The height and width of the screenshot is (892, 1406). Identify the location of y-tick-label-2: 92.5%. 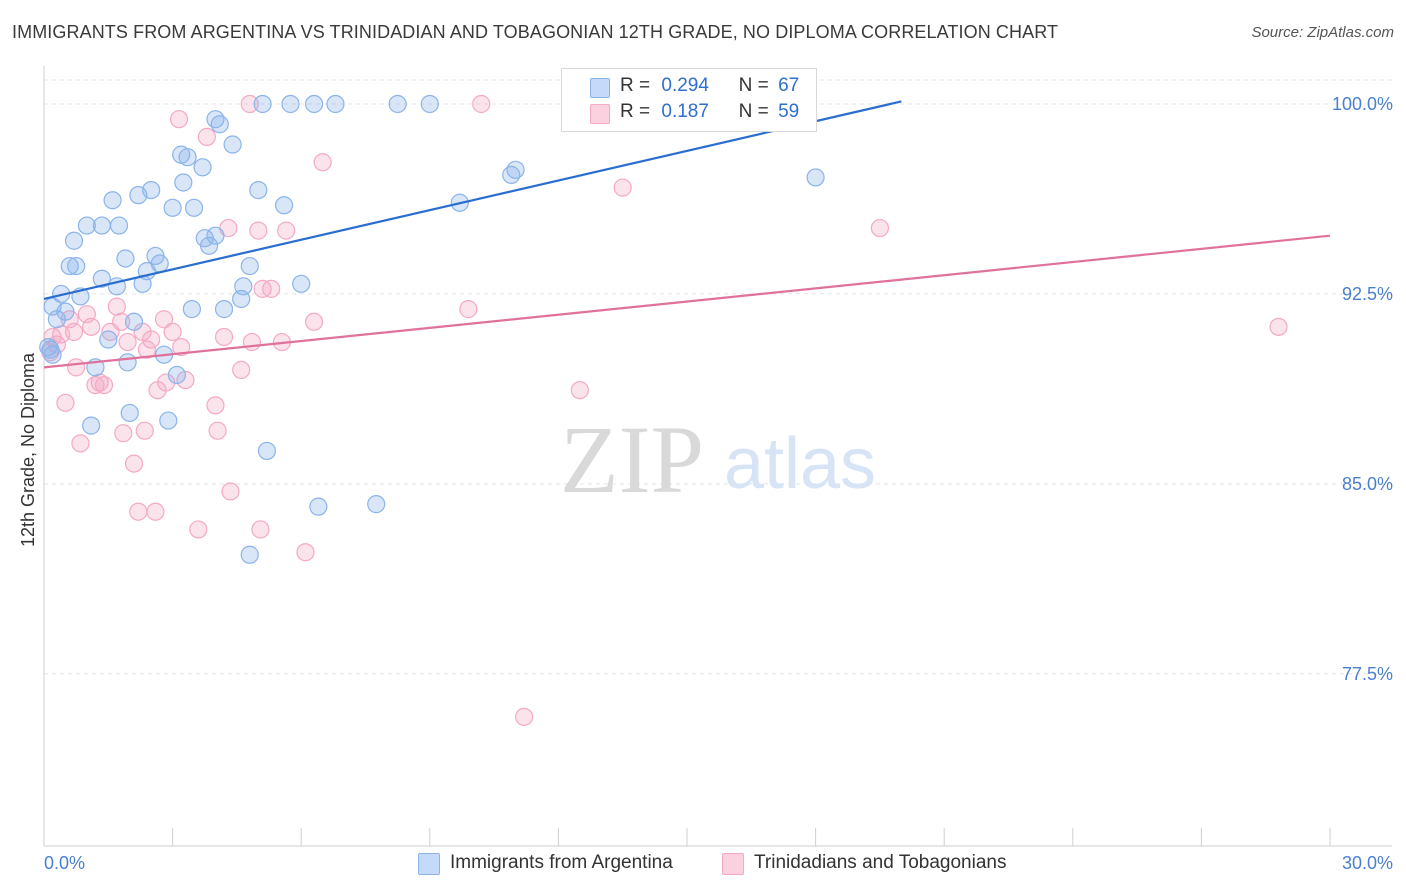
(1367, 294).